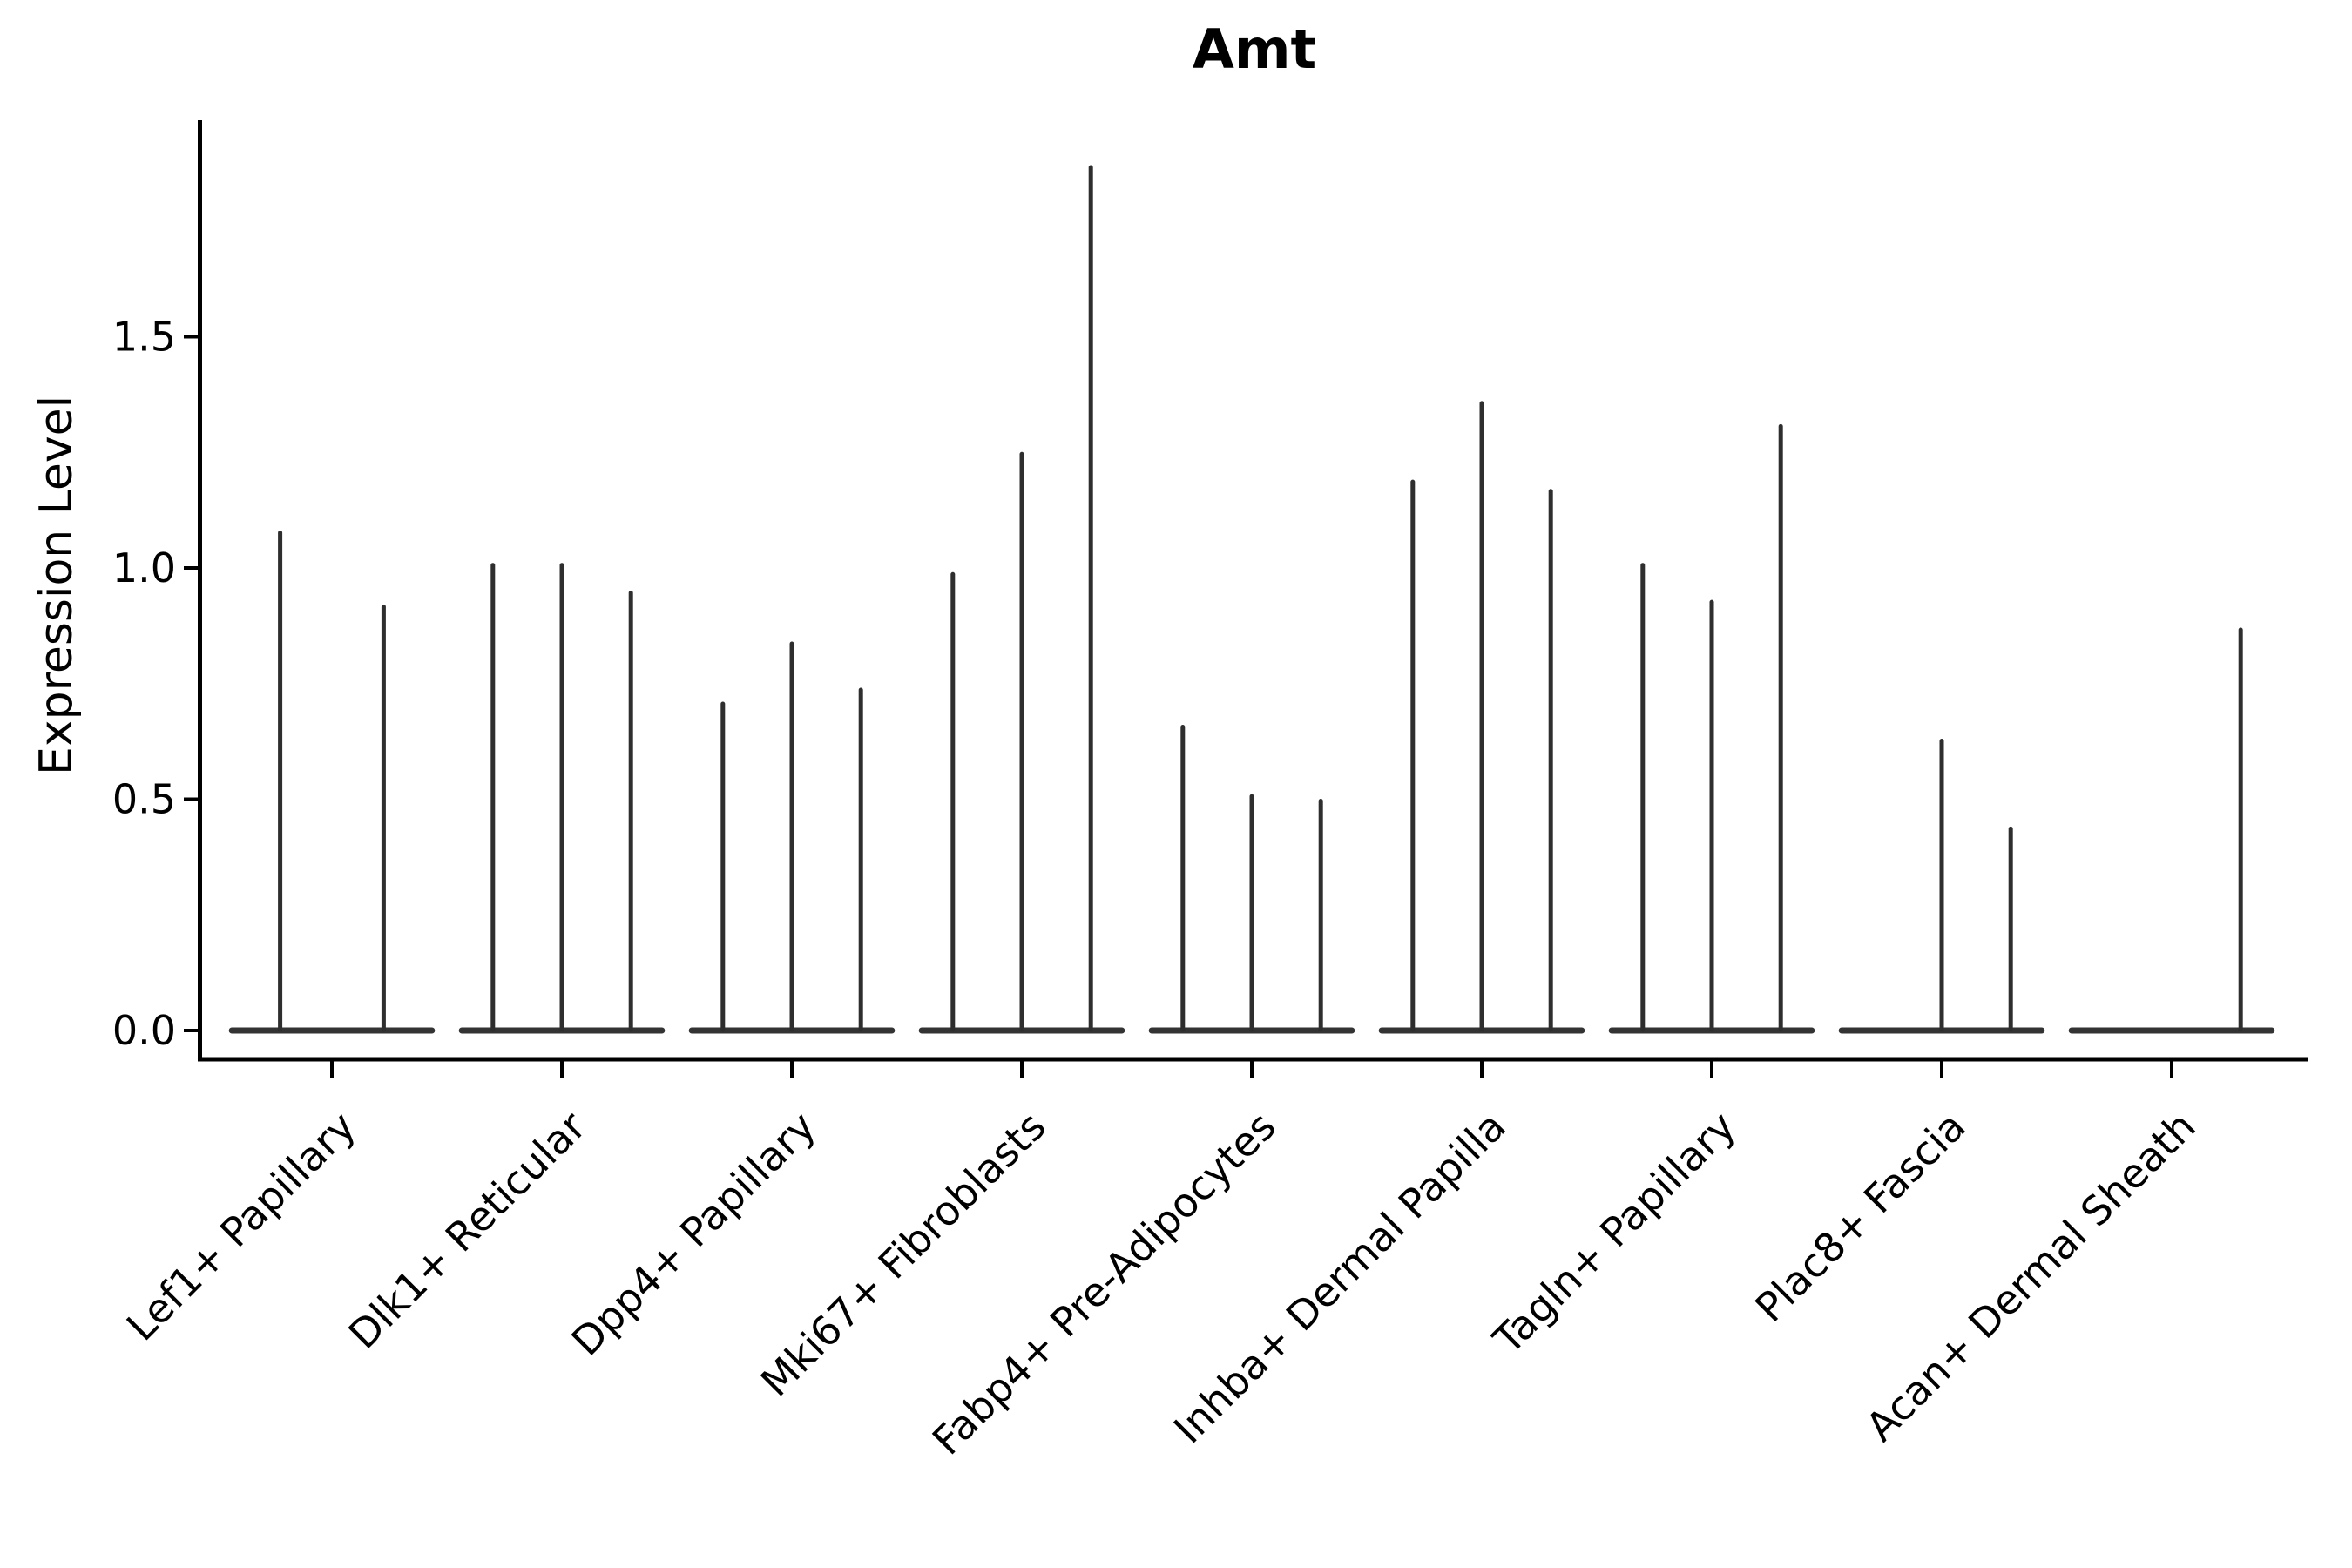 This screenshot has width=2352, height=1568. I want to click on chart-title: Amt, so click(1254, 49).